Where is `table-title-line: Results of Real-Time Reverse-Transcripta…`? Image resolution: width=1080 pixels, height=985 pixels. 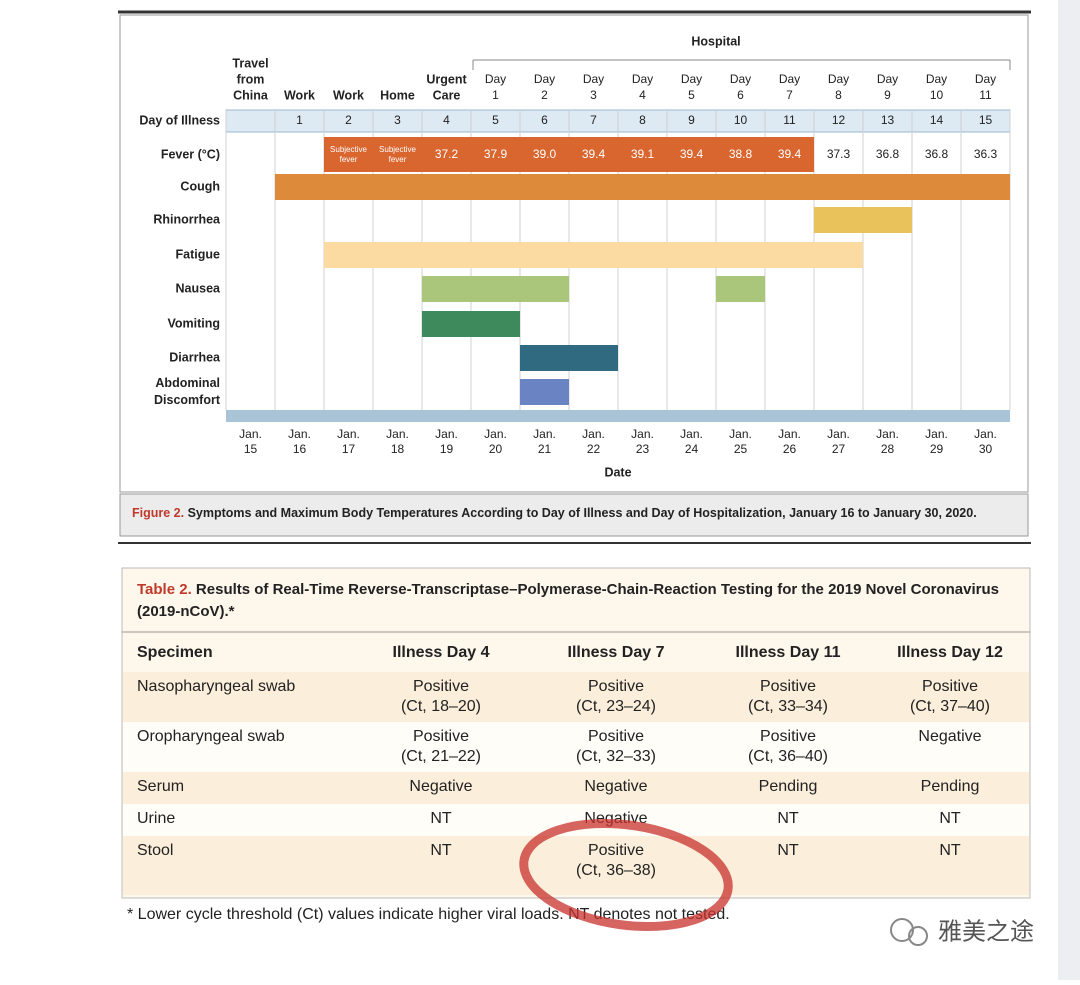
table-title-line: Results of Real-Time Reverse-Transcripta… is located at coordinates (597, 589).